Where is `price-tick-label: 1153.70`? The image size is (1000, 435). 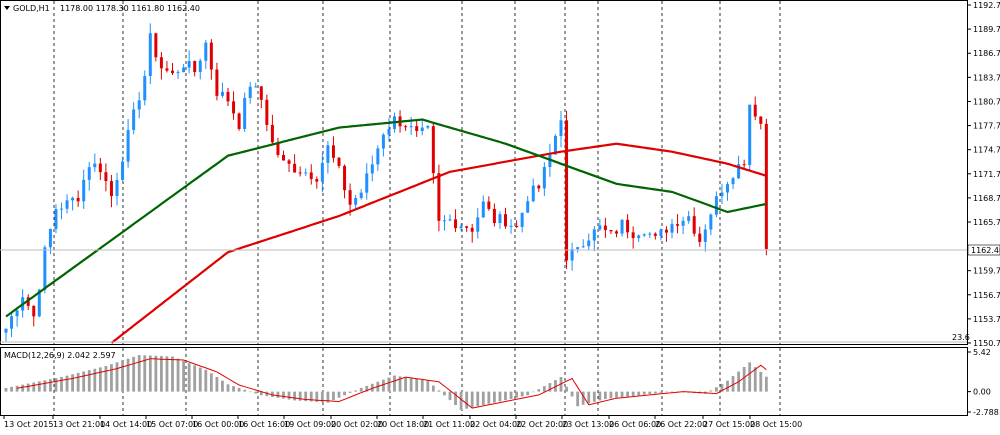
price-tick-label: 1153.70 is located at coordinates (986, 319).